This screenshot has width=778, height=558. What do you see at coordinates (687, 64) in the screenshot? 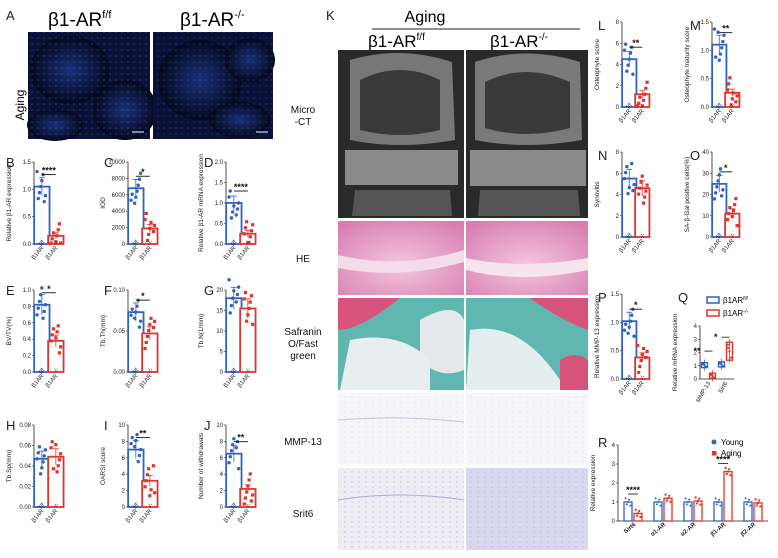
I see `y-axis-label: Osteophyte maturity score` at bounding box center [687, 64].